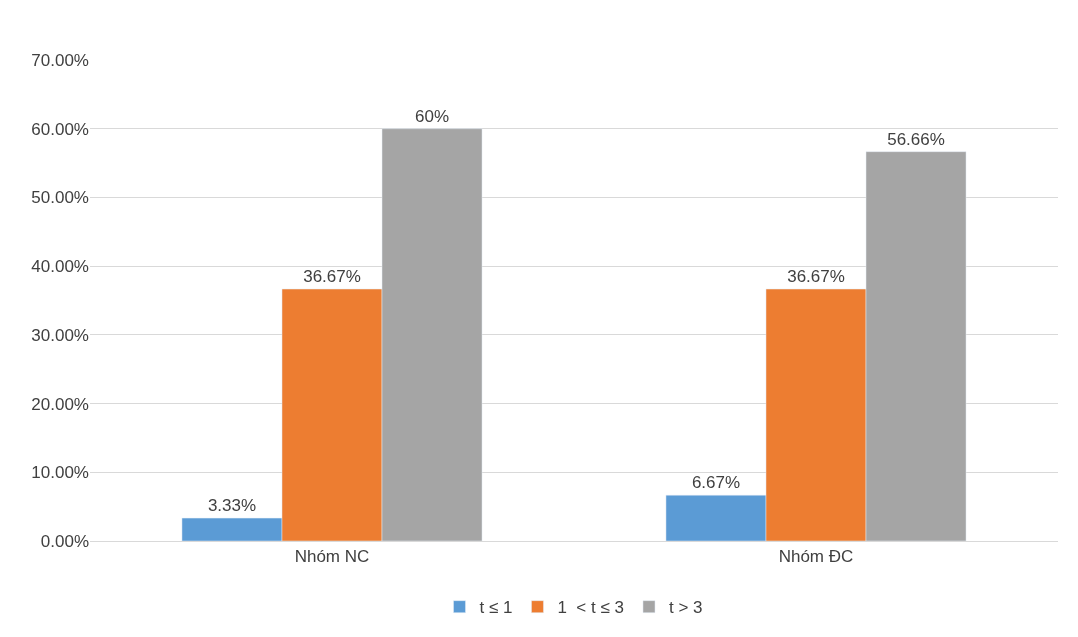  What do you see at coordinates (332, 557) in the screenshot?
I see `x-tick-label: Nhóm NC` at bounding box center [332, 557].